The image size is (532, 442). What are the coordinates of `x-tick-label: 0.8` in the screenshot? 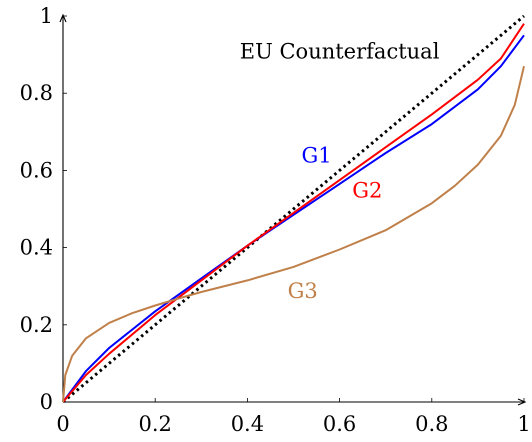 It's located at (431, 424).